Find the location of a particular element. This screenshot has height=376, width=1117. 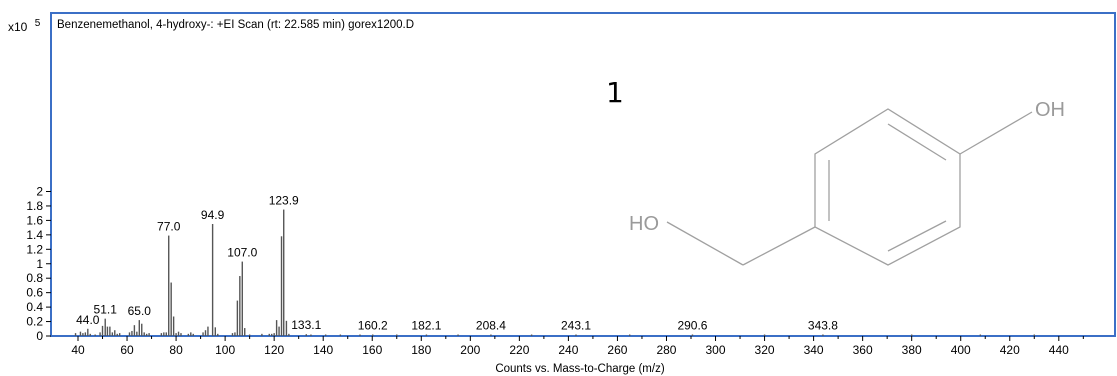

y-tick-label: 0 is located at coordinates (39, 336).